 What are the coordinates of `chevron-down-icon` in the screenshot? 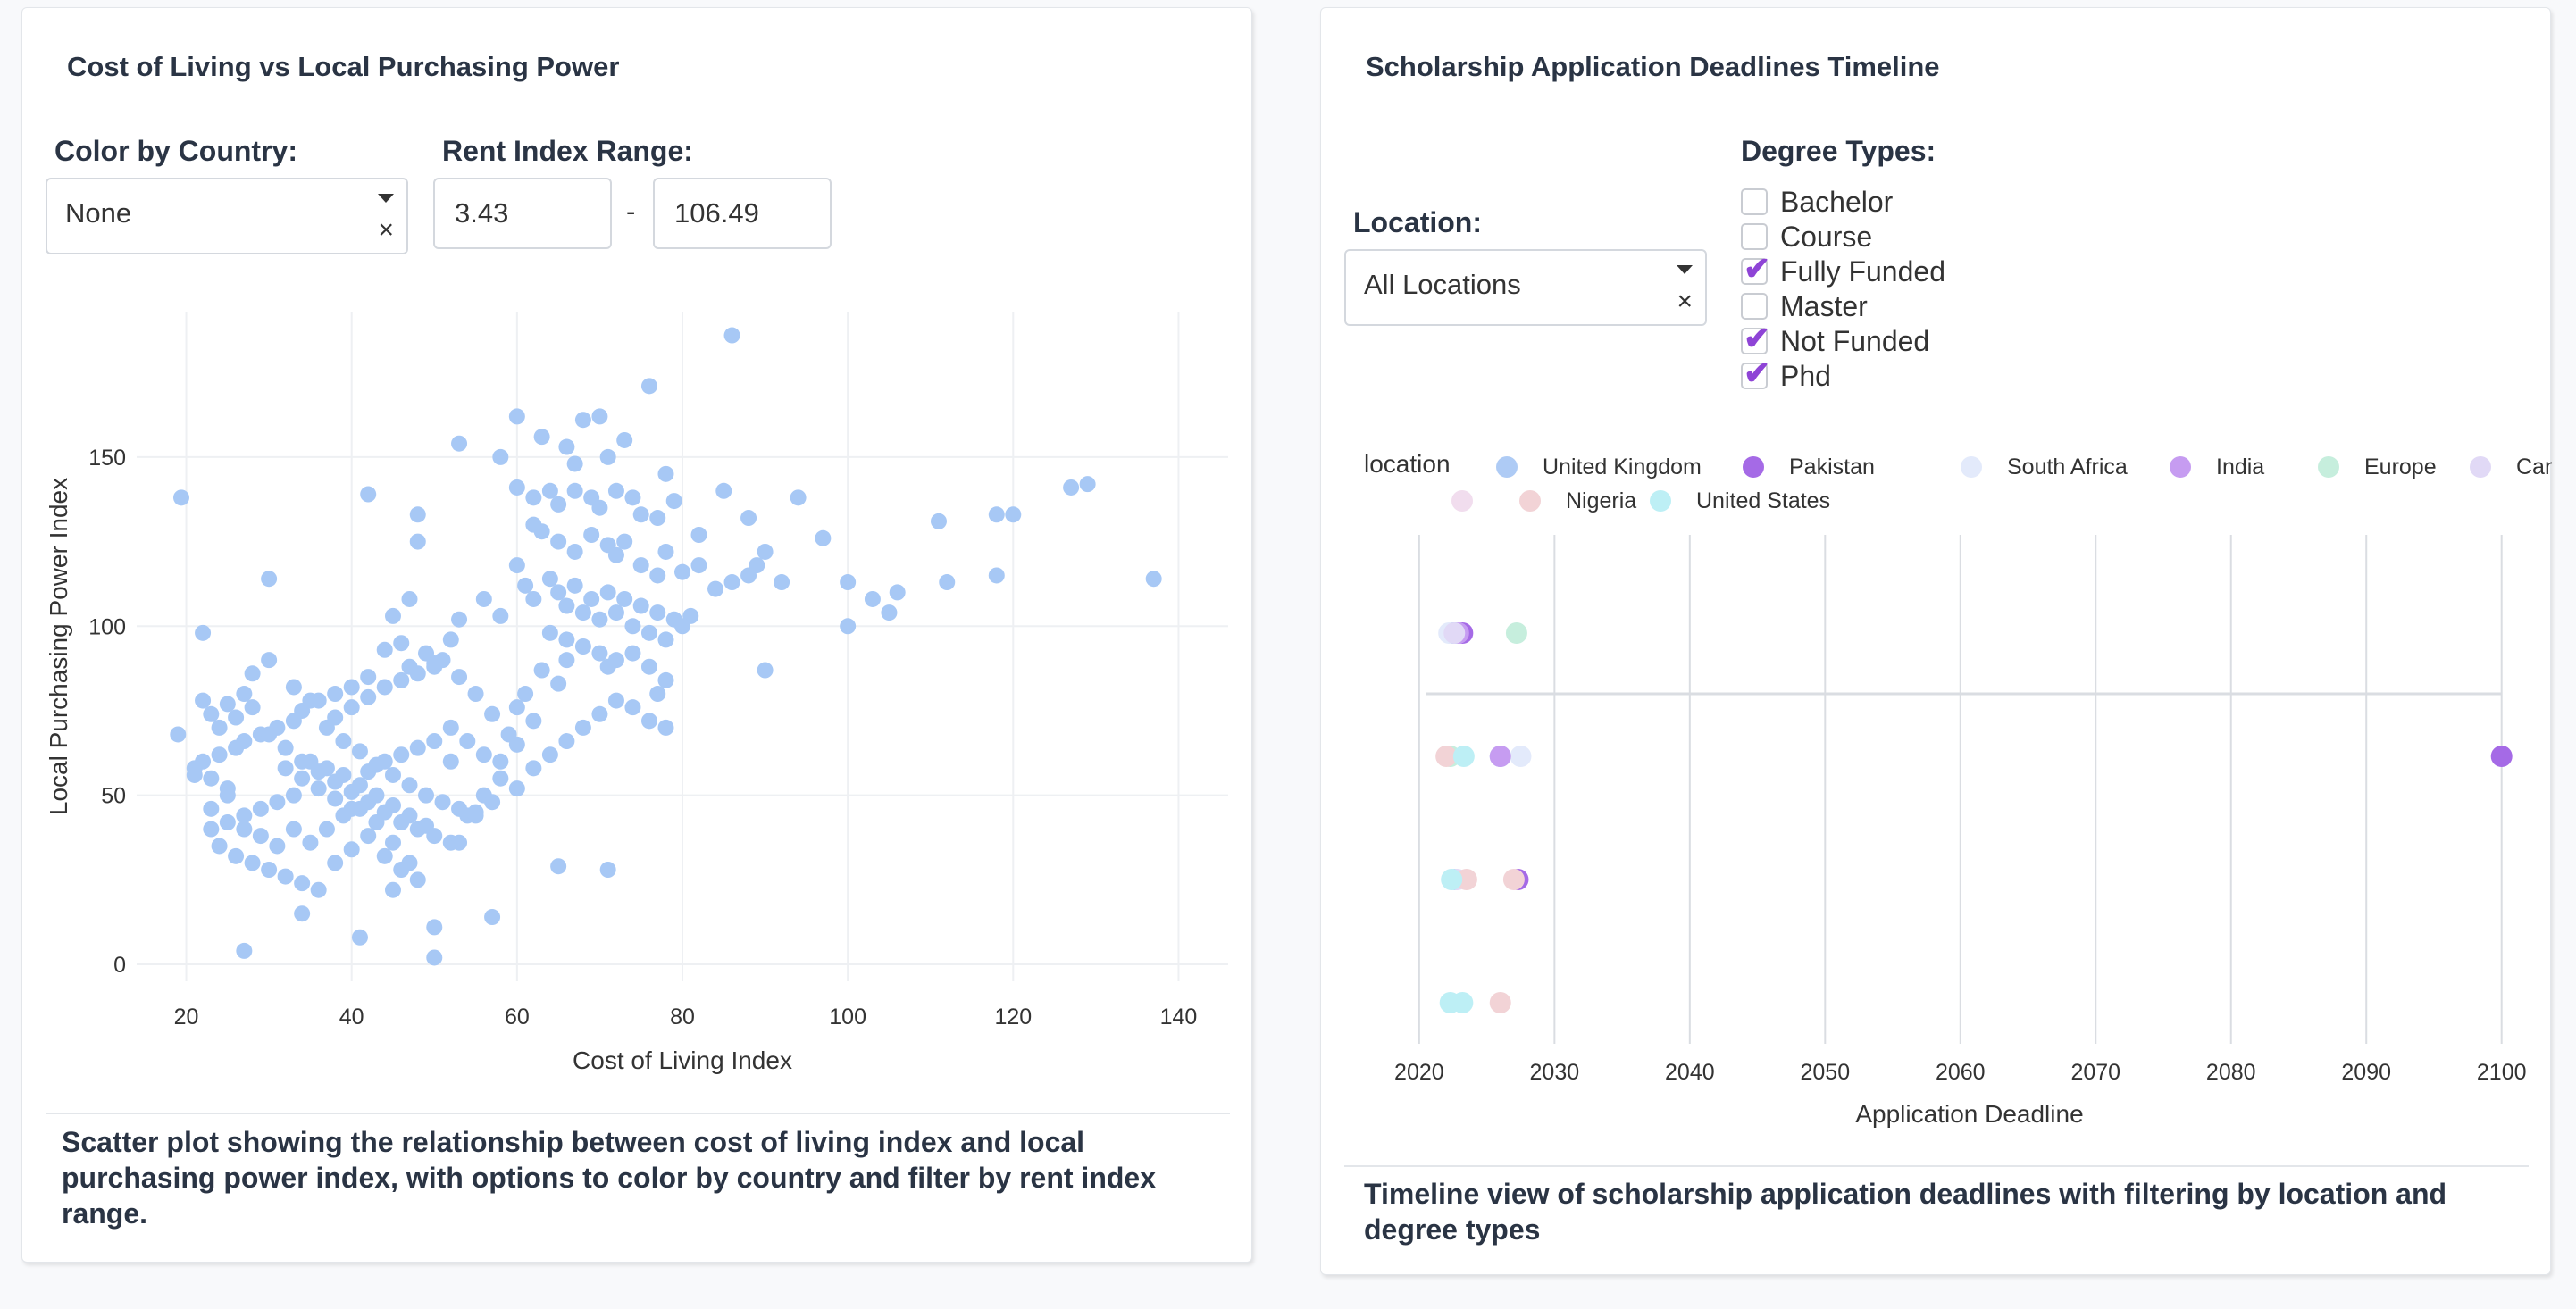 It's located at (1685, 270).